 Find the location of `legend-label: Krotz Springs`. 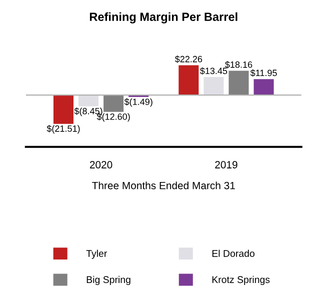

legend-label: Krotz Springs is located at coordinates (241, 280).